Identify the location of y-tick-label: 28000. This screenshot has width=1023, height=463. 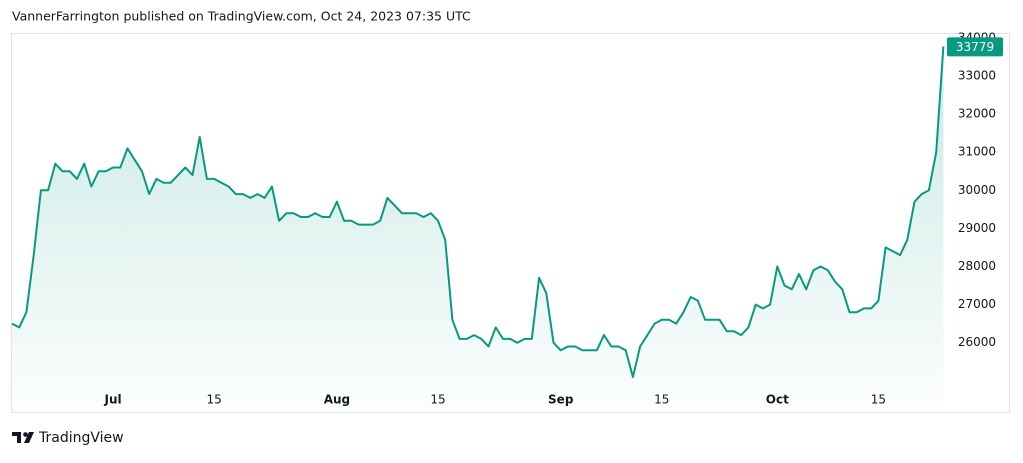
(977, 266).